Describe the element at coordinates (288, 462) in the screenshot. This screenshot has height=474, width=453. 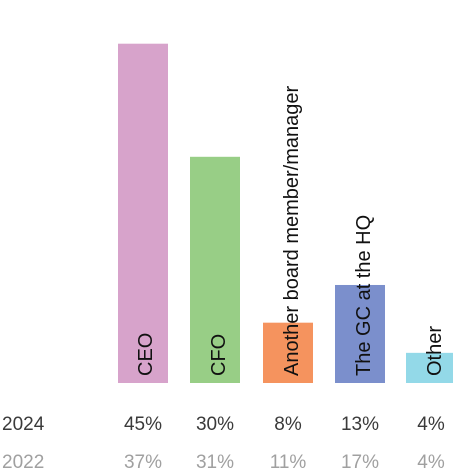
I see `value-label-2022-2: 11%` at that location.